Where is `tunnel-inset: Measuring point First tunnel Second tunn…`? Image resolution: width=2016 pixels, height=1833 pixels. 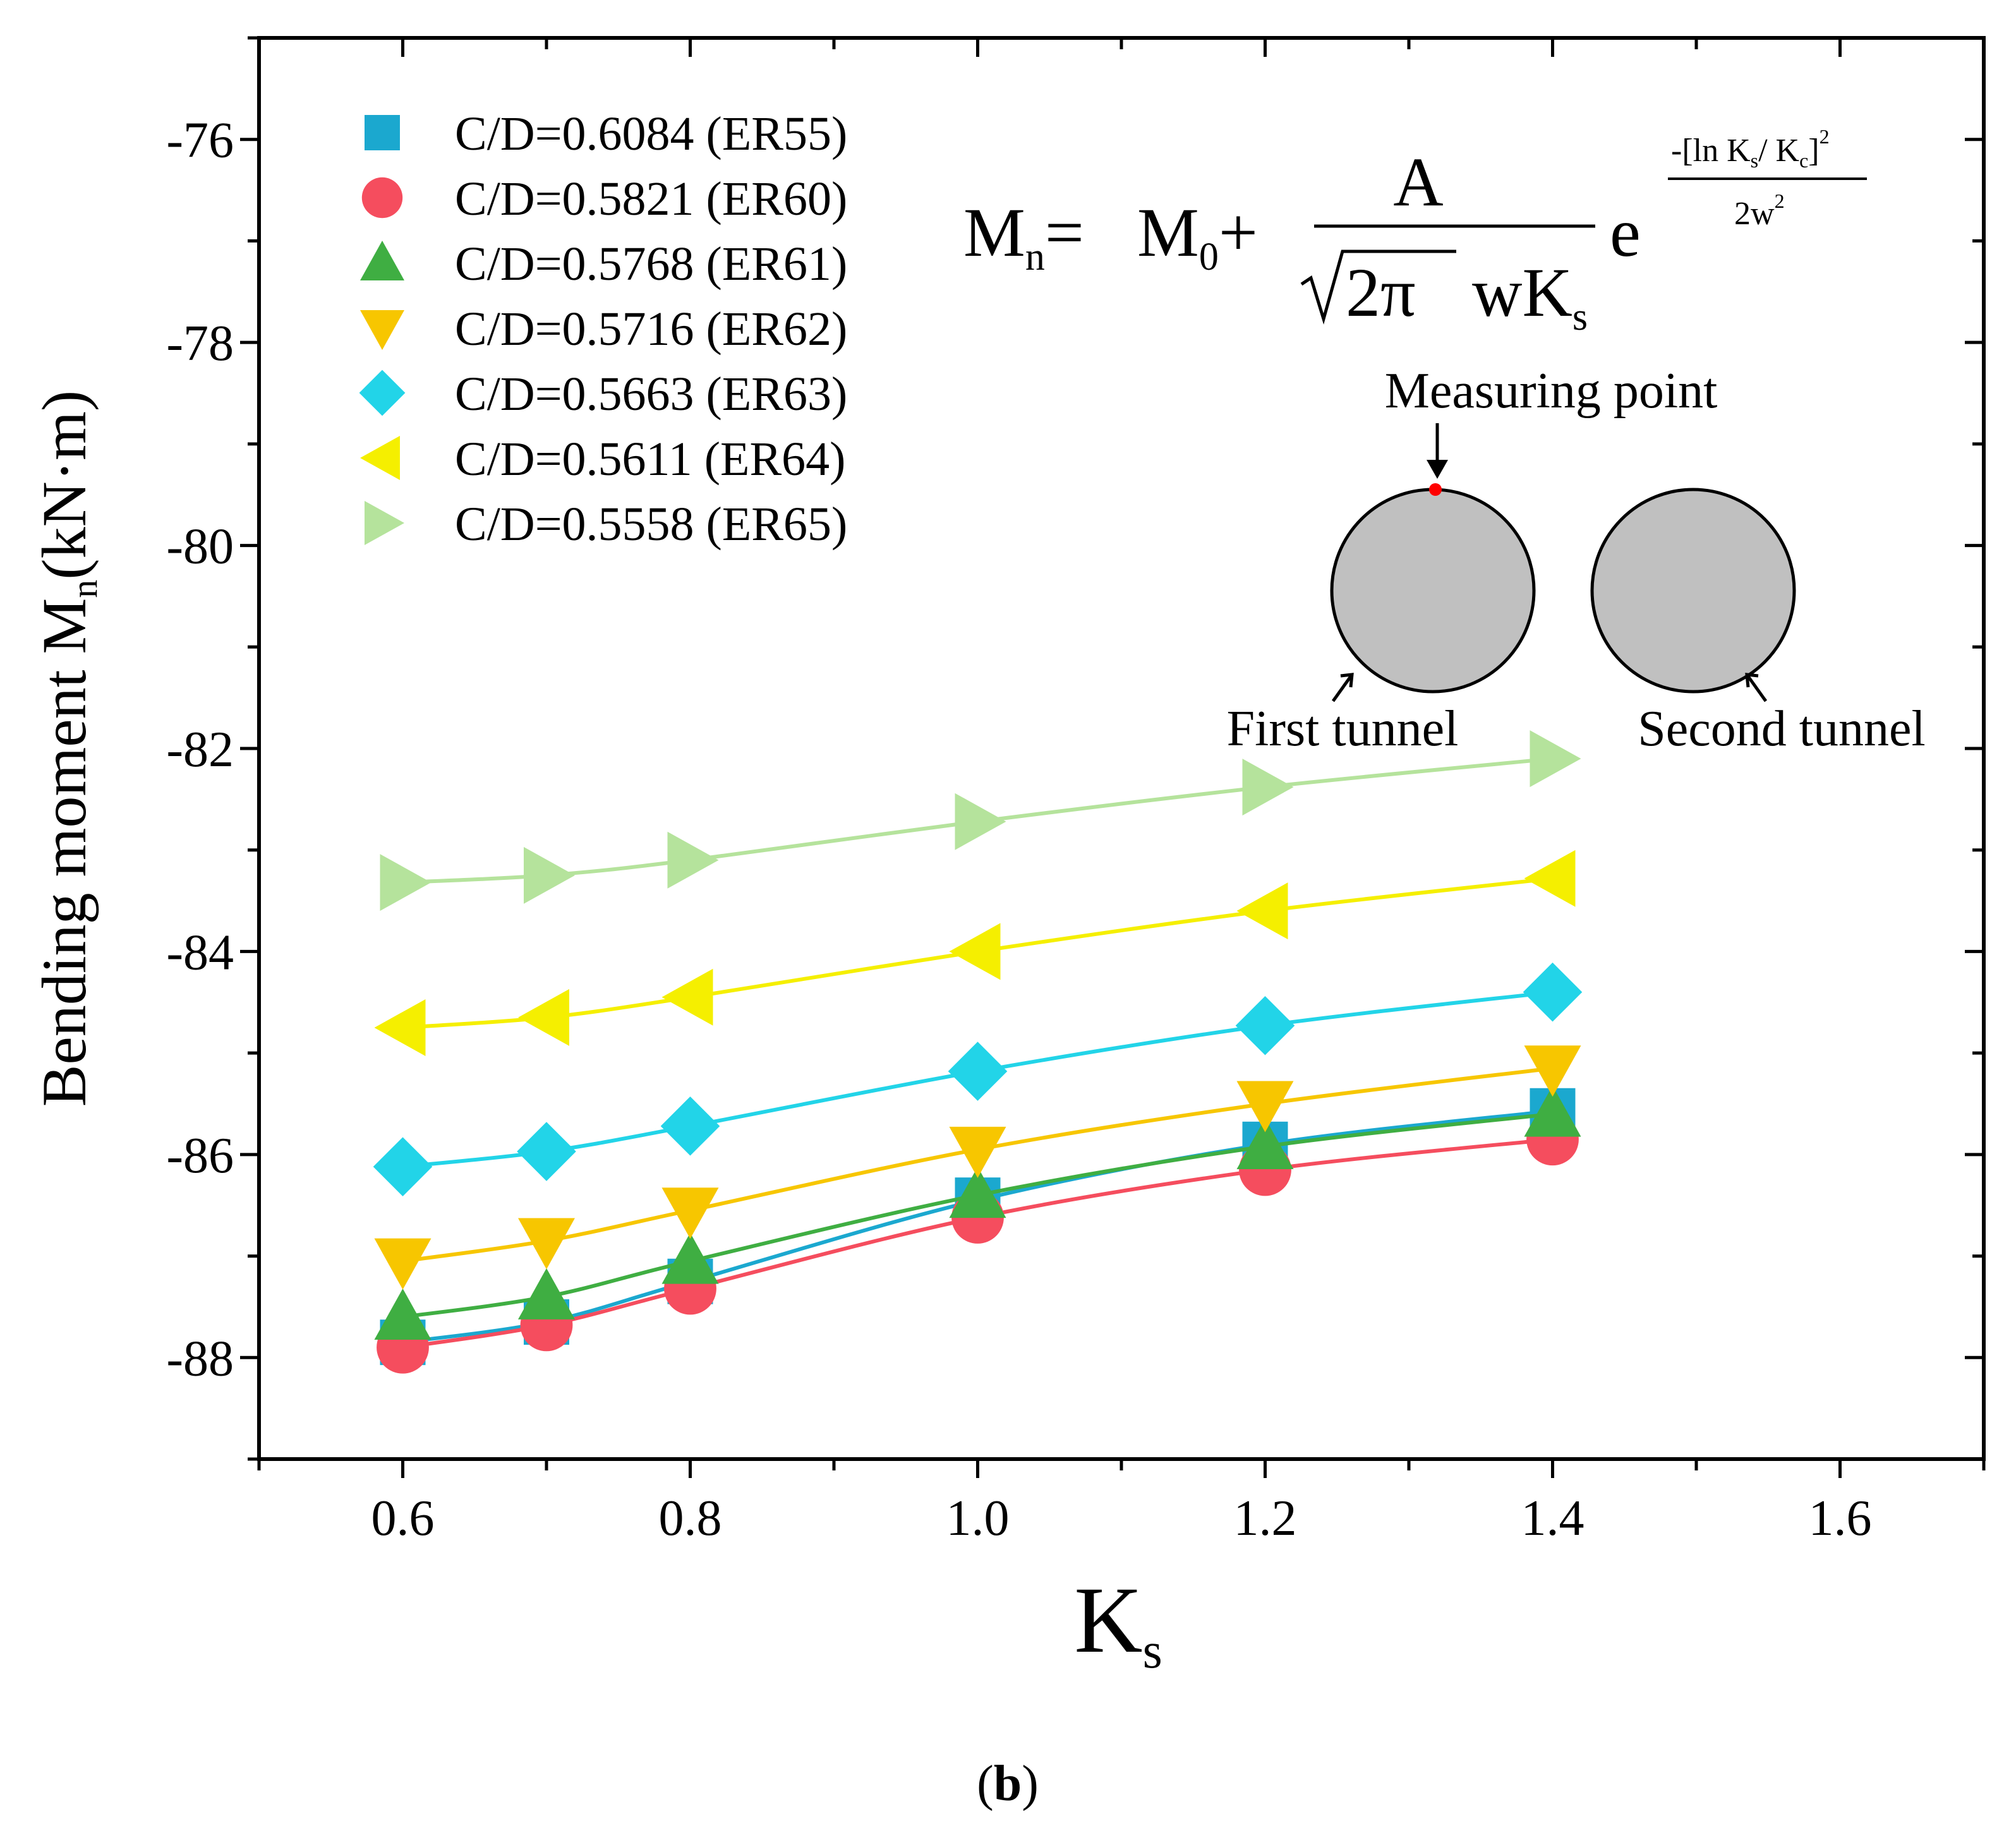 tunnel-inset: Measuring point First tunnel Second tunn… is located at coordinates (1576, 560).